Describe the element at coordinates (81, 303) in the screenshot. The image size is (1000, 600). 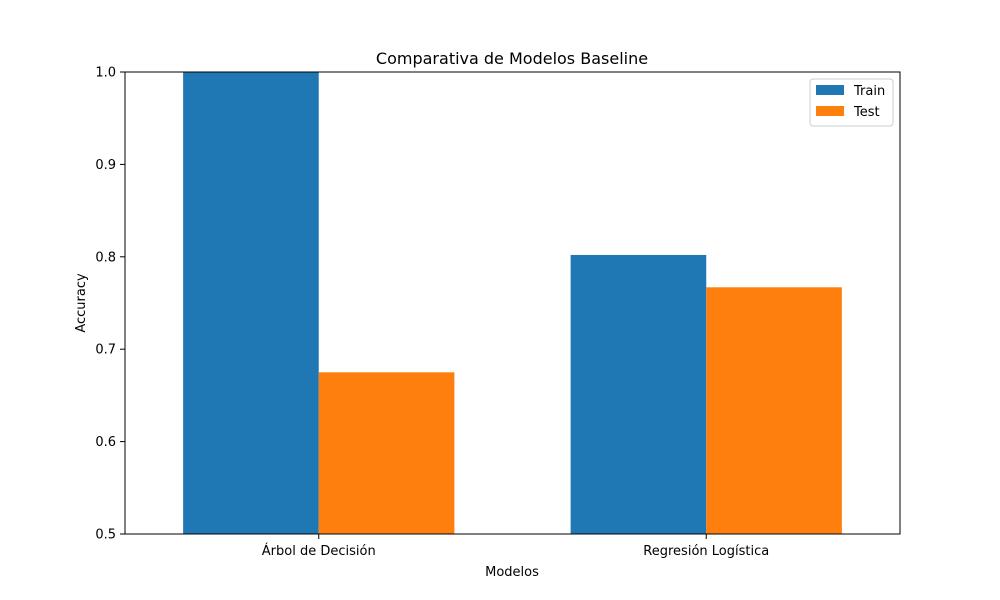
I see `y-axis-title: Accuracy` at that location.